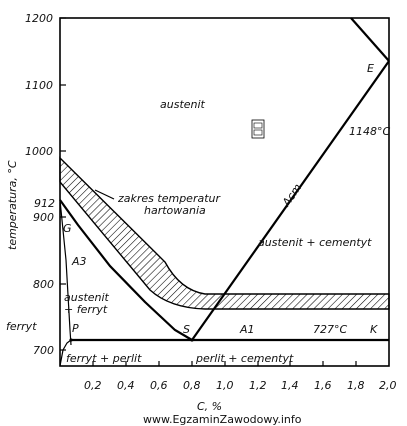 This screenshot has height=426, width=407. I want to click on phase-austenit-ferryt-line2: + ferryt, so click(86, 309).